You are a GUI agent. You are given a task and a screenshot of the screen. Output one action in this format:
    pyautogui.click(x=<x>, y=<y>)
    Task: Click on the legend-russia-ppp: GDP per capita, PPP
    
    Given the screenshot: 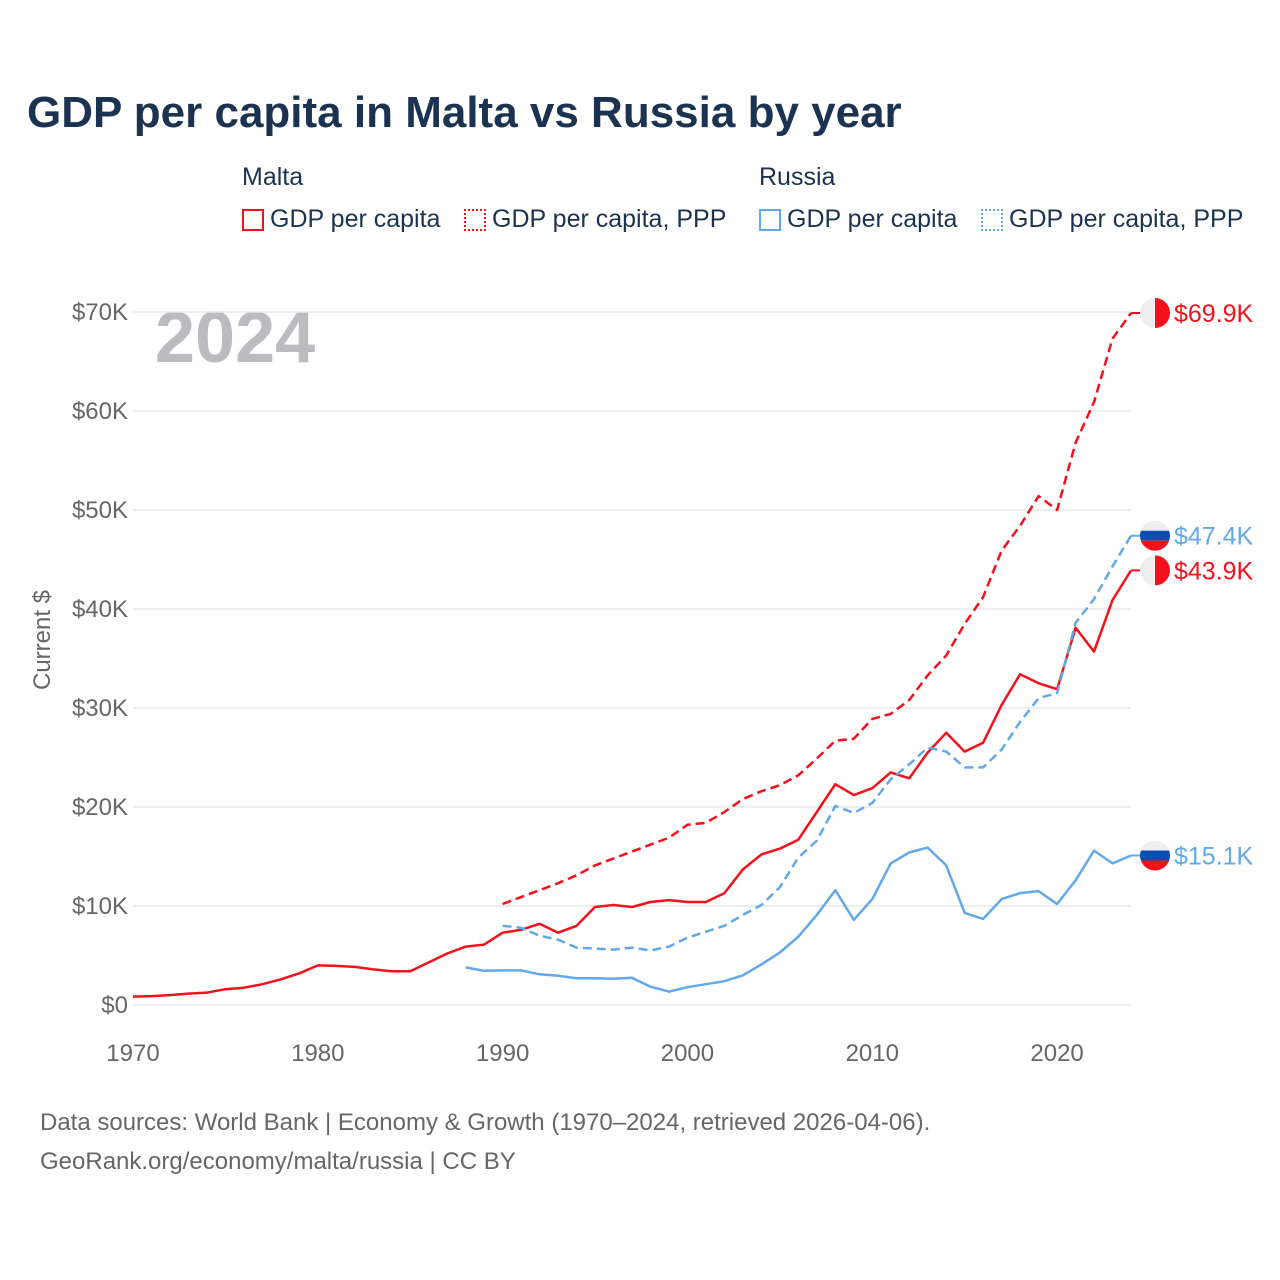 What is the action you would take?
    pyautogui.click(x=1112, y=219)
    